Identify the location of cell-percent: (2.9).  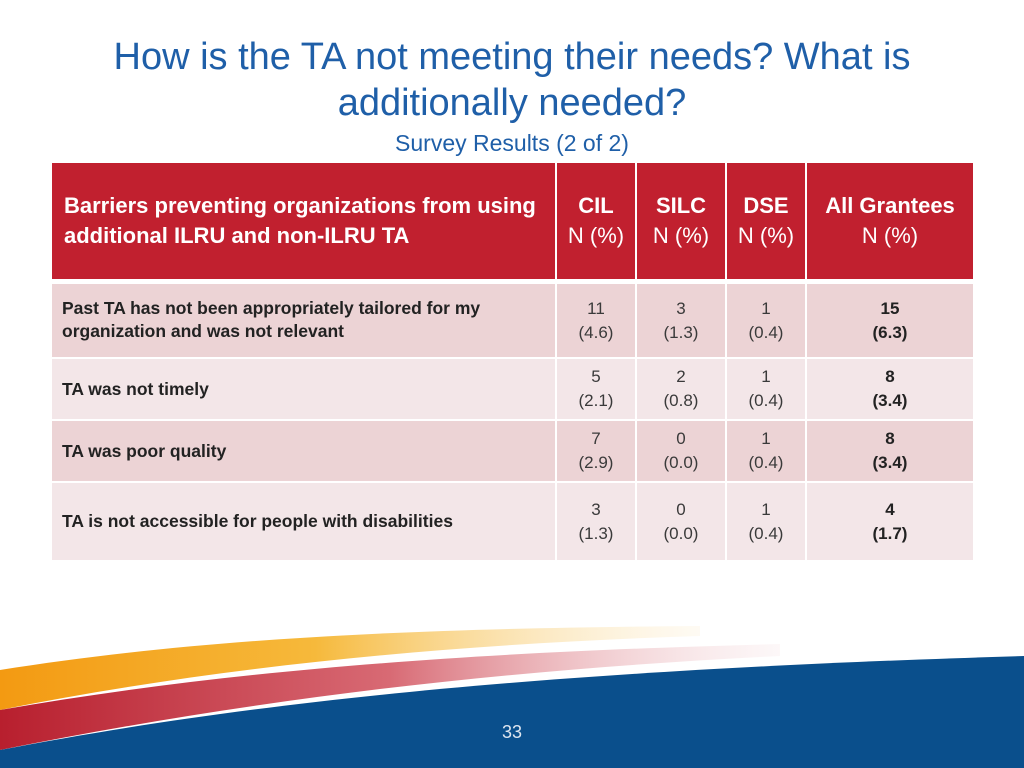
(596, 462).